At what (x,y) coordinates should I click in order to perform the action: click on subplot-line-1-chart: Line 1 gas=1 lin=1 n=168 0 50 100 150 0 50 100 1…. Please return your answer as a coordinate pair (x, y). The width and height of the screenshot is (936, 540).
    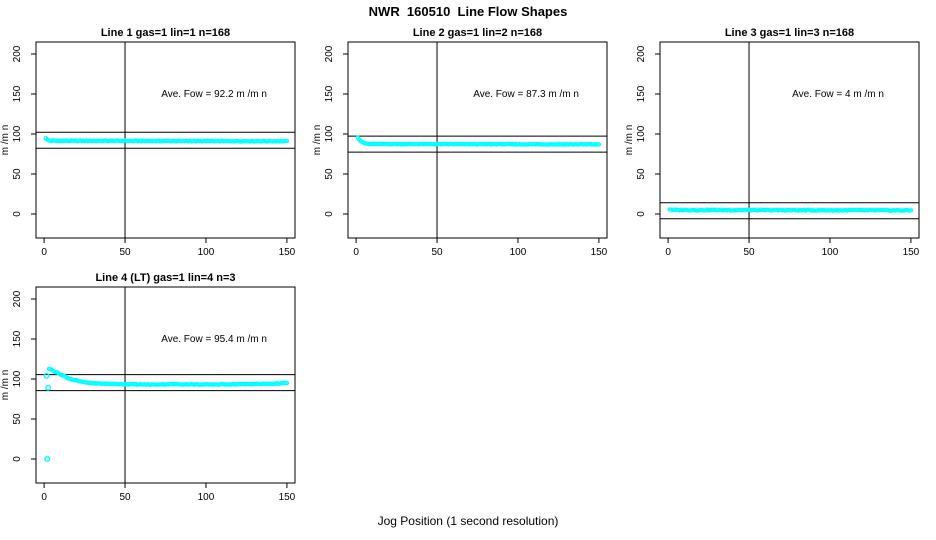
    Looking at the image, I should click on (148, 142).